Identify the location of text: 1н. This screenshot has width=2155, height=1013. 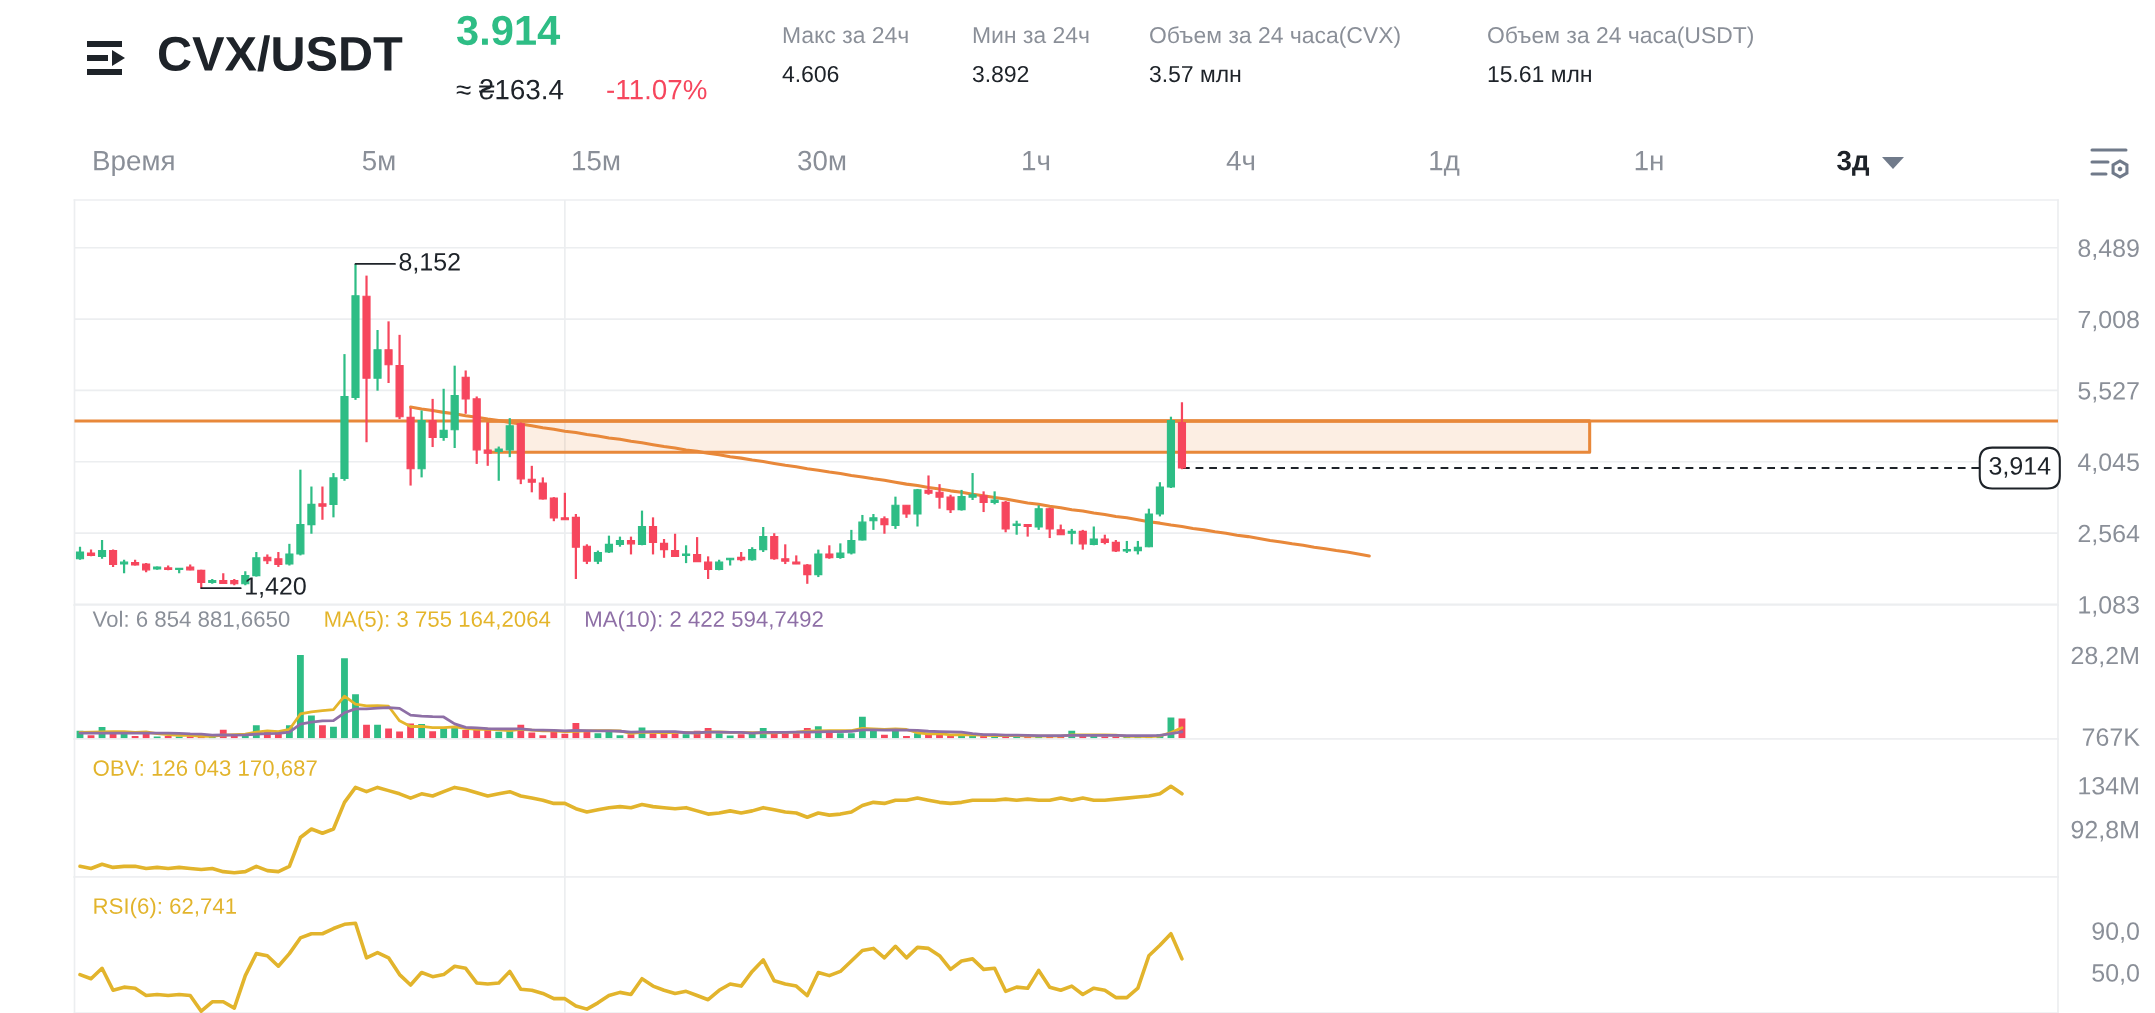
(1649, 161).